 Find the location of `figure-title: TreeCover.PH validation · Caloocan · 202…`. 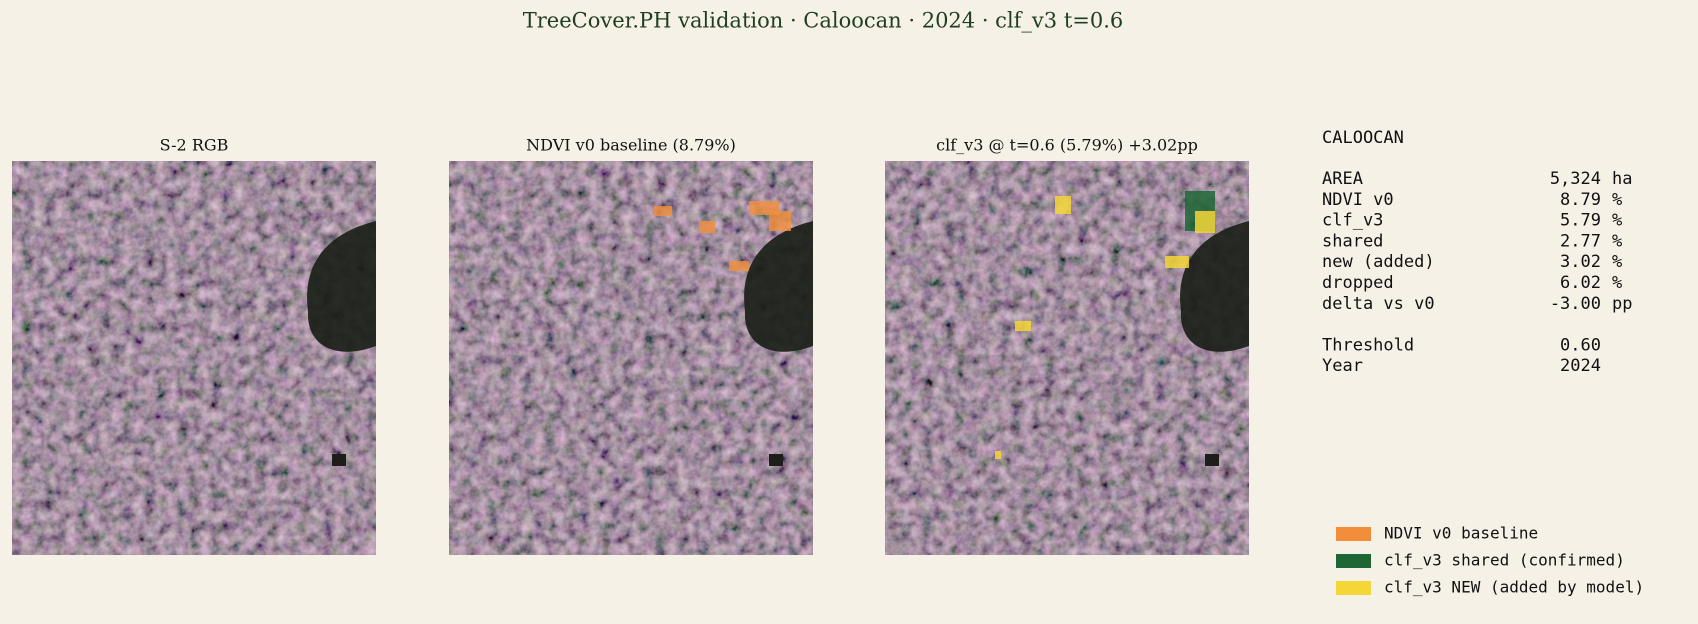

figure-title: TreeCover.PH validation · Caloocan · 202… is located at coordinates (823, 21).